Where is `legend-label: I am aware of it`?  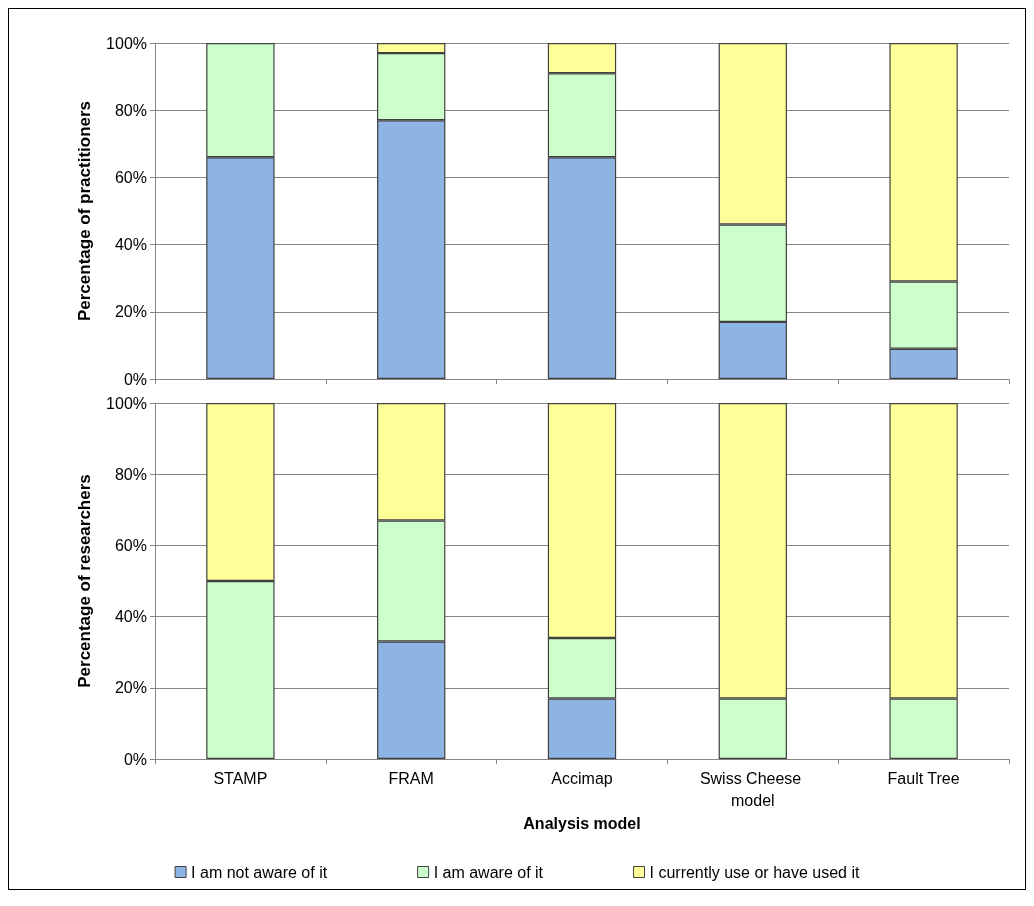 legend-label: I am aware of it is located at coordinates (488, 872).